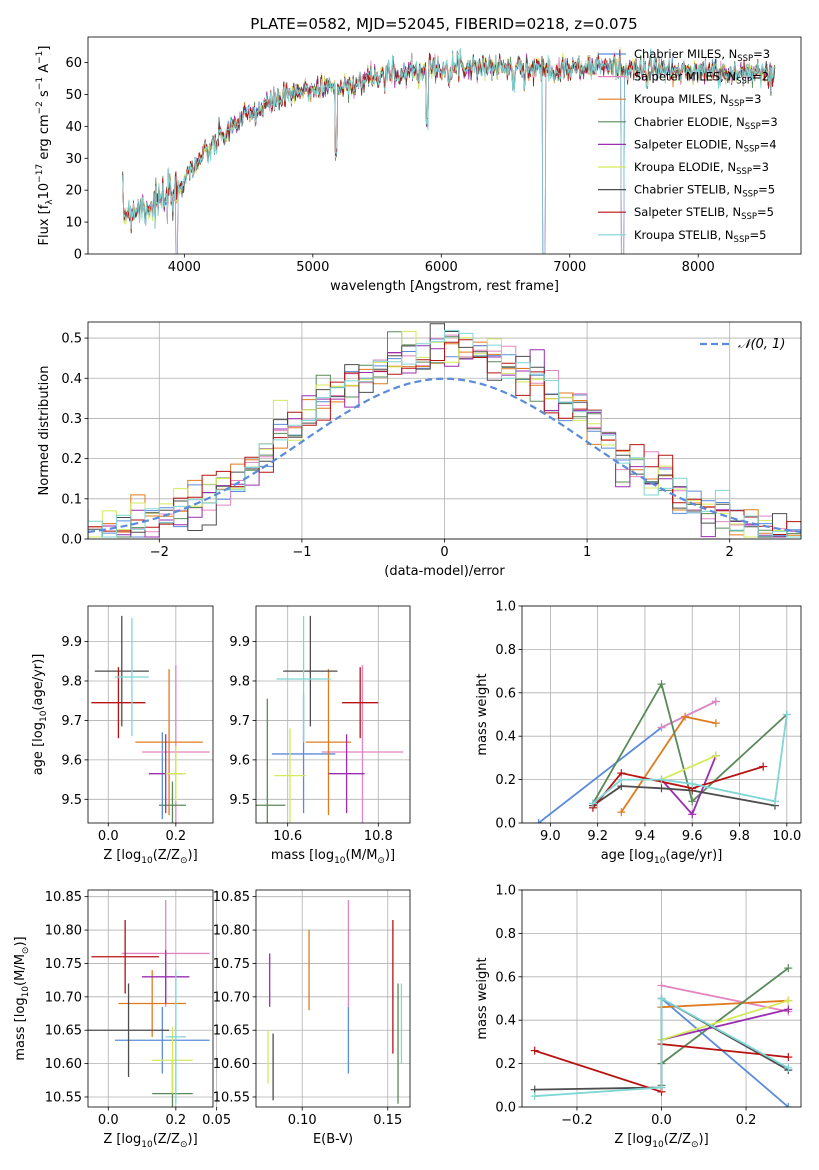 This screenshot has width=819, height=1170. I want to click on x-axis-label: (data-model)/error, so click(444, 571).